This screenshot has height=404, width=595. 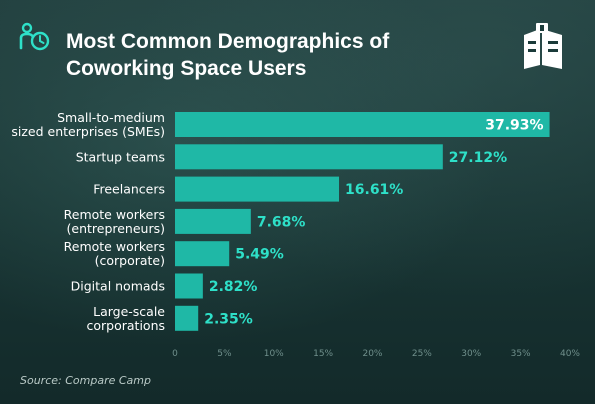 I want to click on x-tick-label-8: 40%, so click(x=570, y=354).